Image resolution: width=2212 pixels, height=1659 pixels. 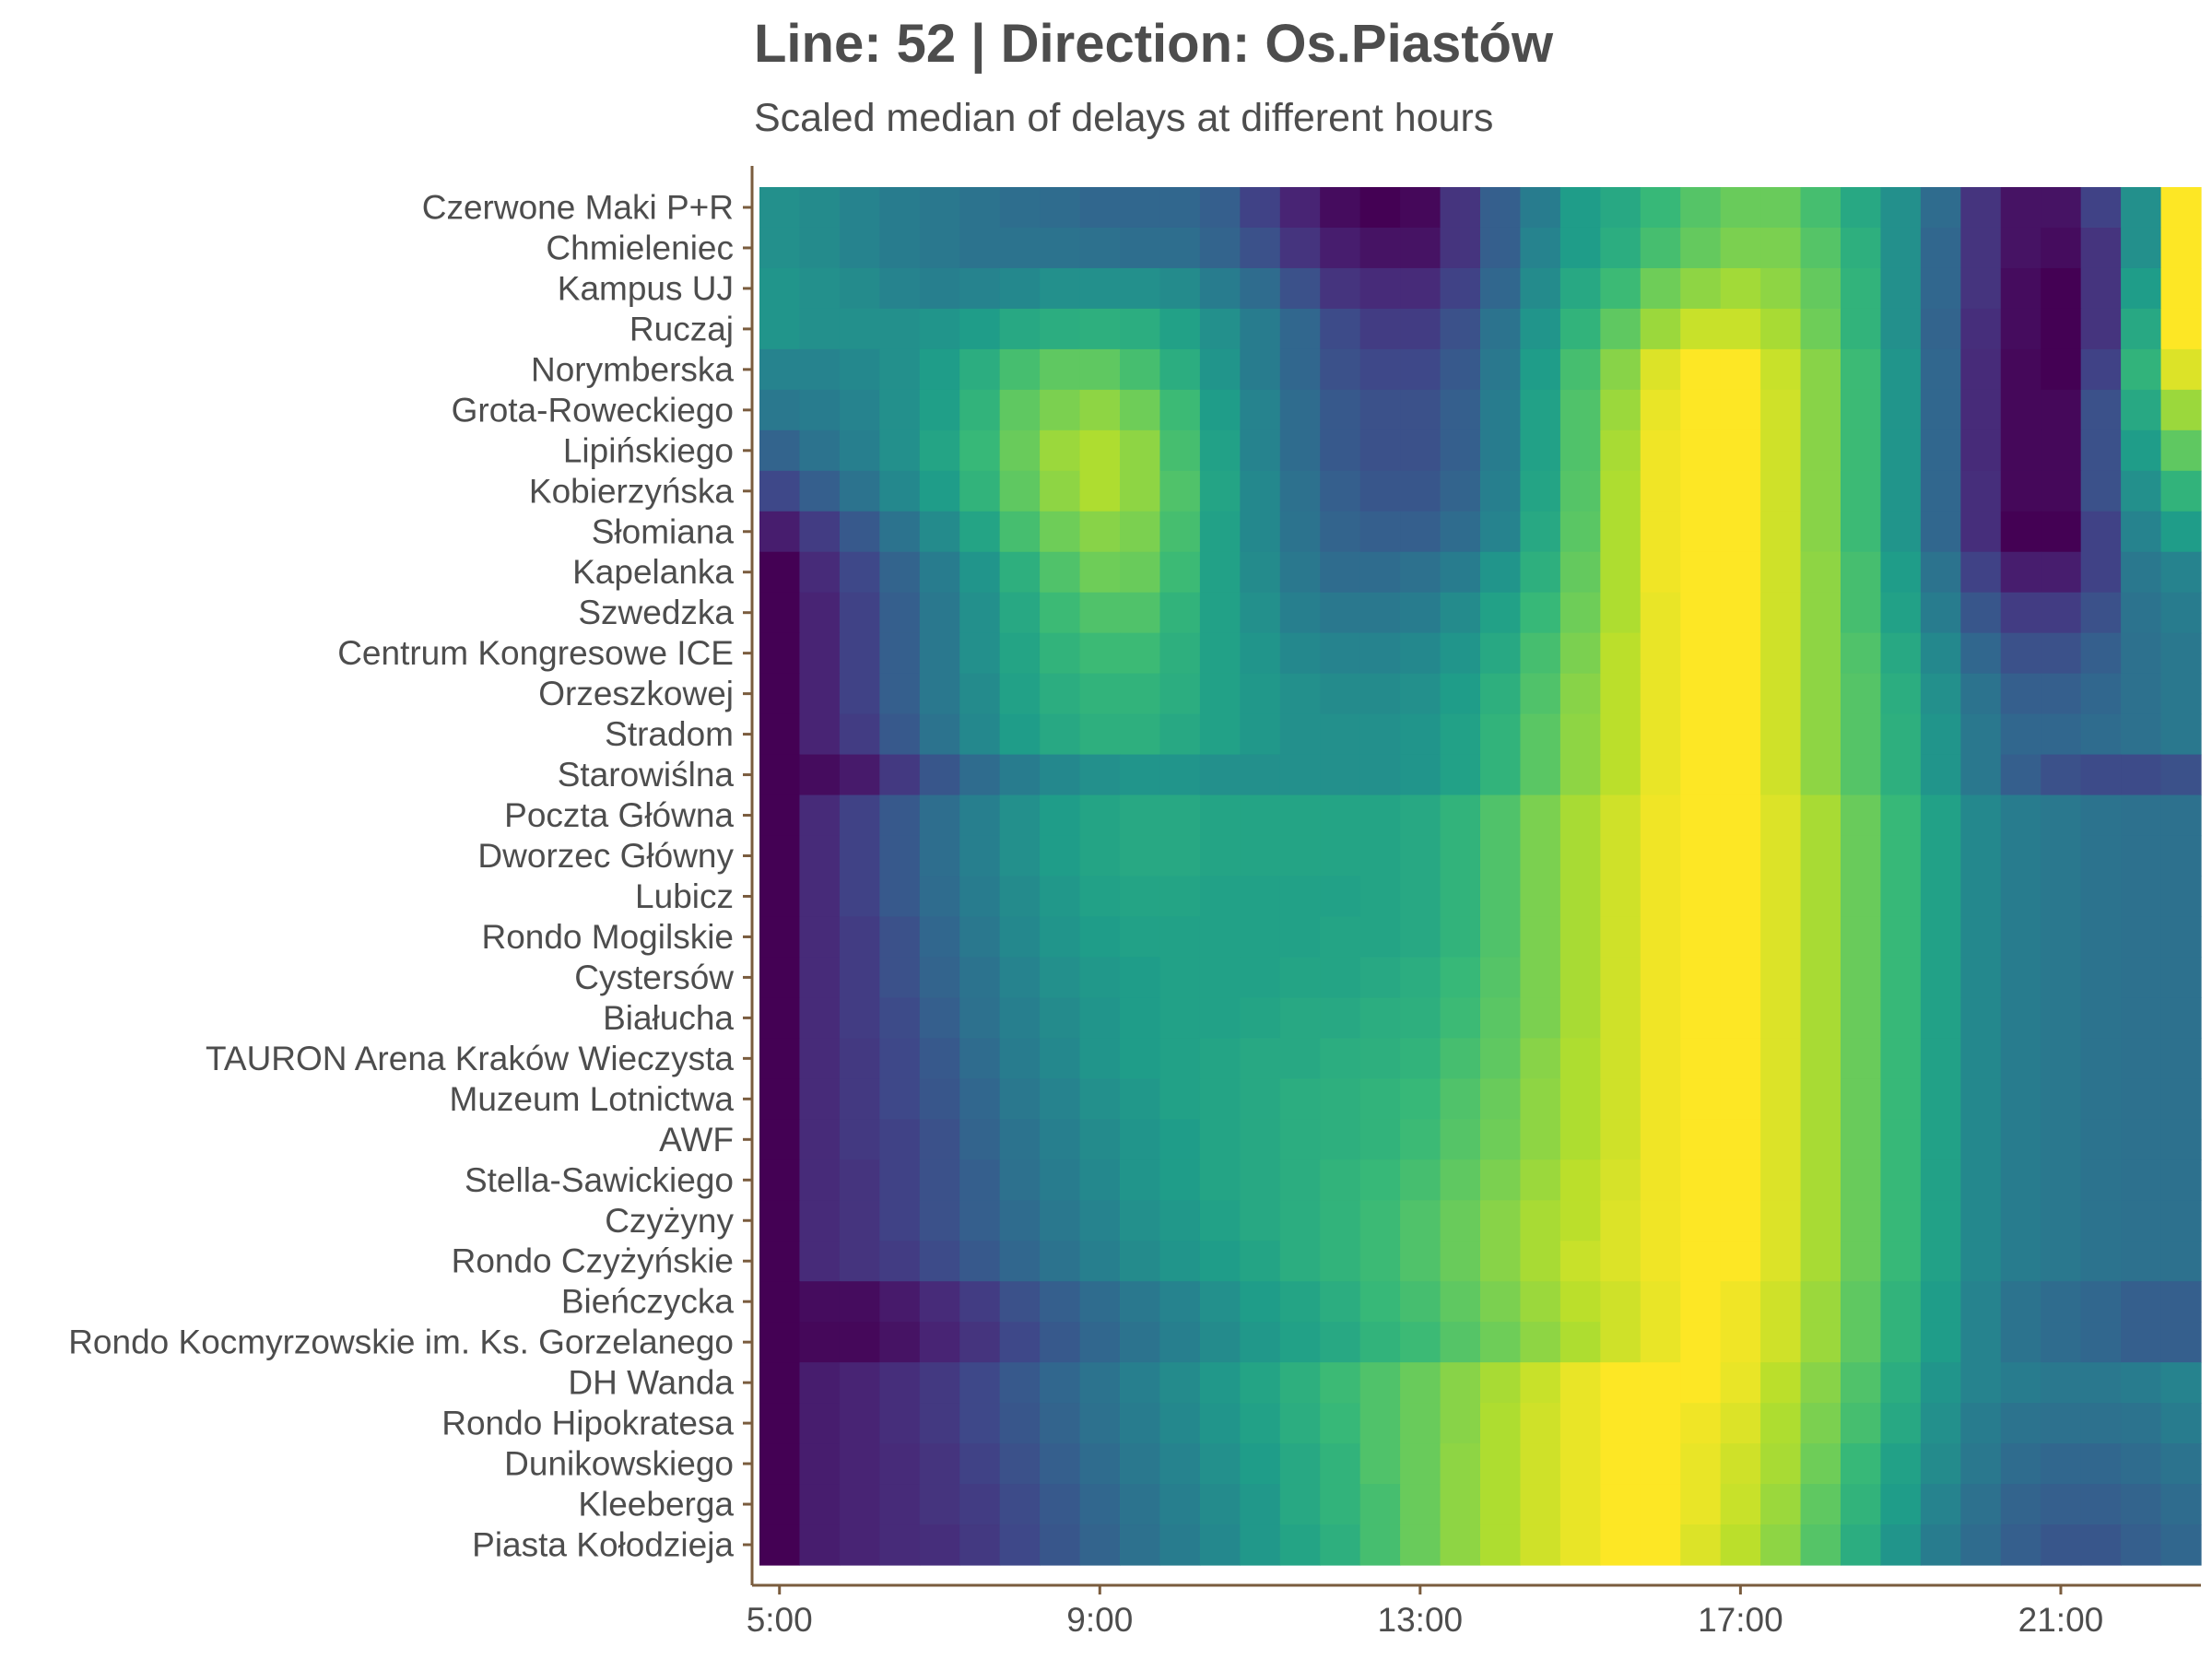 What do you see at coordinates (651, 1383) in the screenshot?
I see `y-tick-label: DH Wanda` at bounding box center [651, 1383].